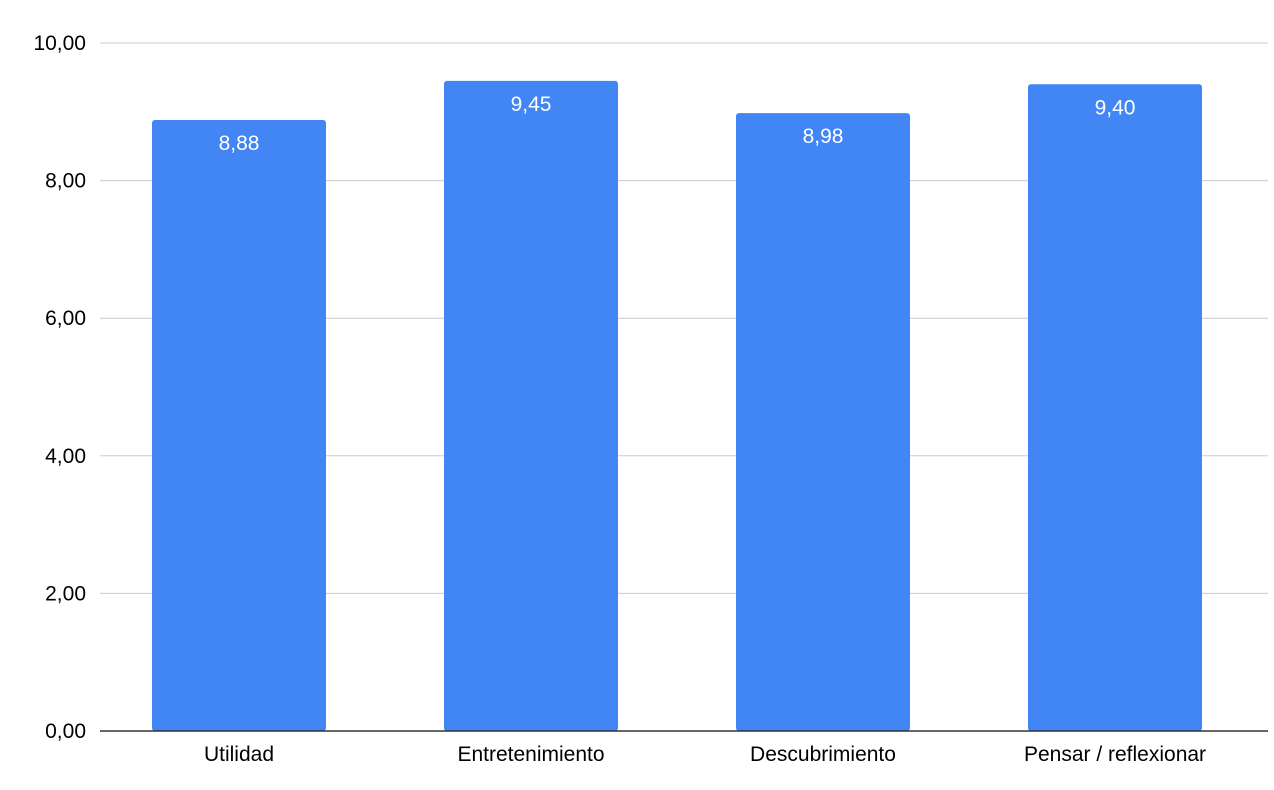 The image size is (1274, 790). Describe the element at coordinates (65, 318) in the screenshot. I see `y-tick-label: 6,00` at that location.